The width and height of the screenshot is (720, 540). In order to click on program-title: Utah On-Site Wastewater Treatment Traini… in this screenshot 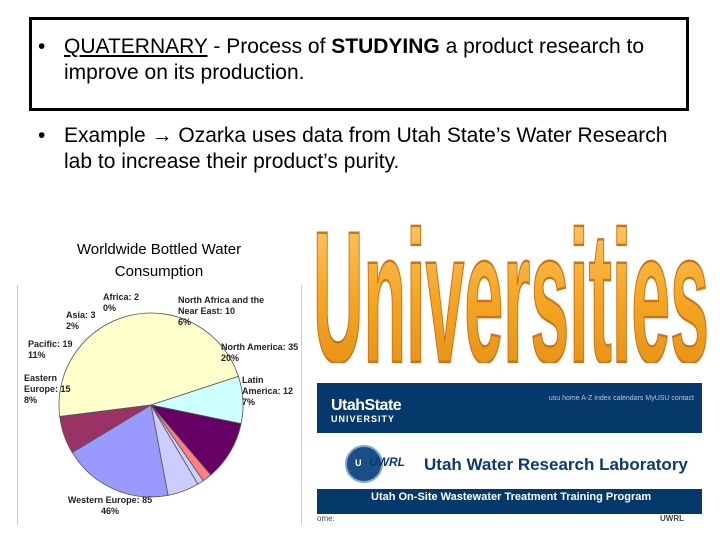, I will do `click(511, 497)`.